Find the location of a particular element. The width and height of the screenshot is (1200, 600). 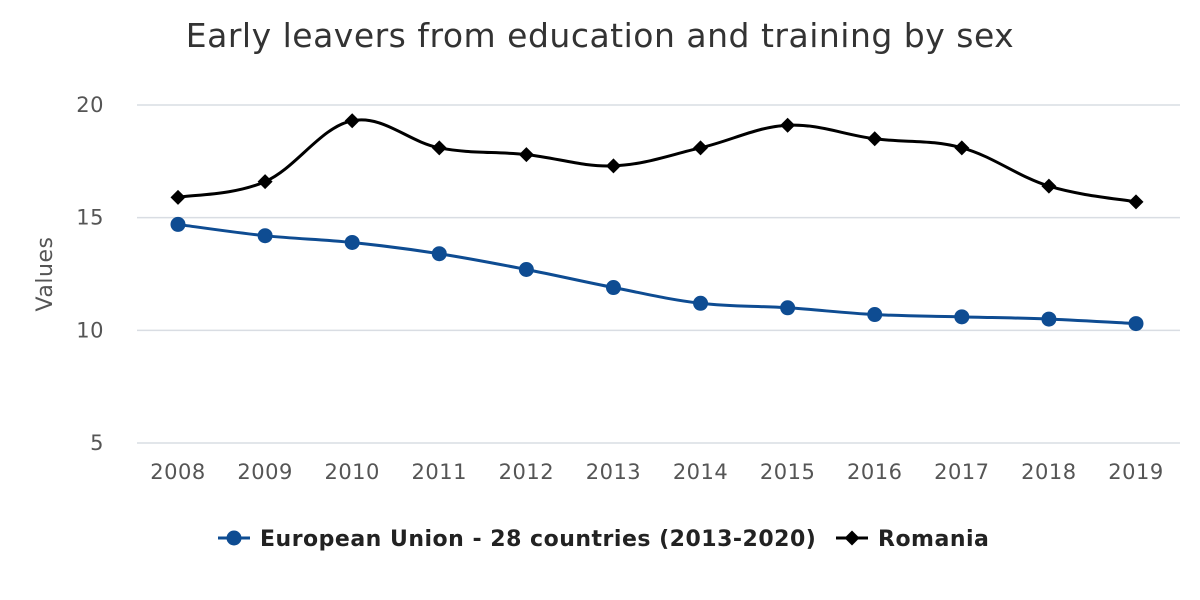

x-tick-label: 2016 is located at coordinates (874, 472).